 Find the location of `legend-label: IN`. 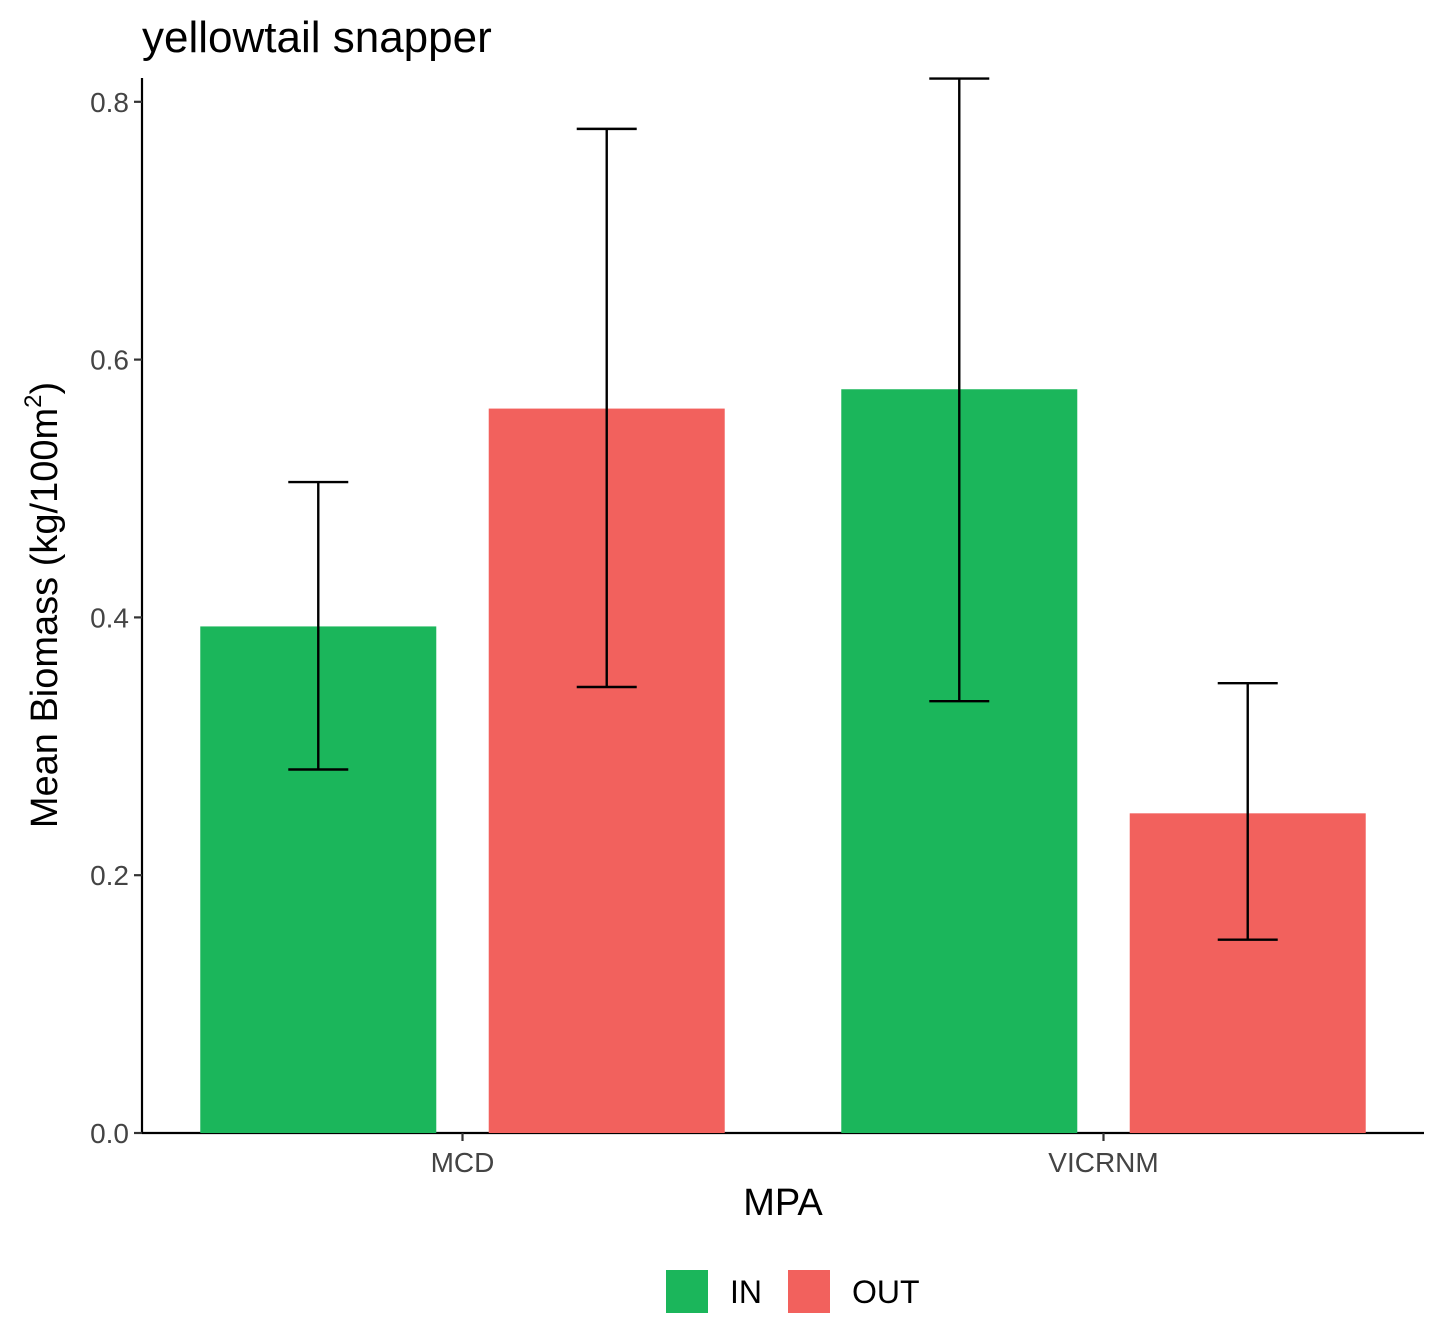

legend-label: IN is located at coordinates (746, 1292).